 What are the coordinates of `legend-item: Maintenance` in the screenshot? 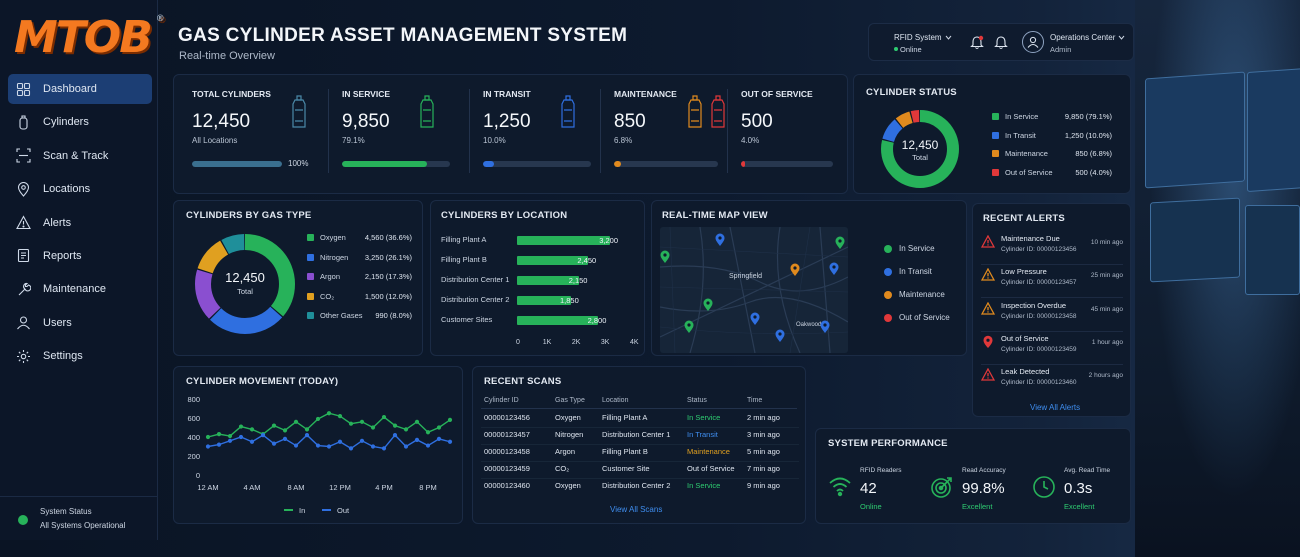 It's located at (1020, 153).